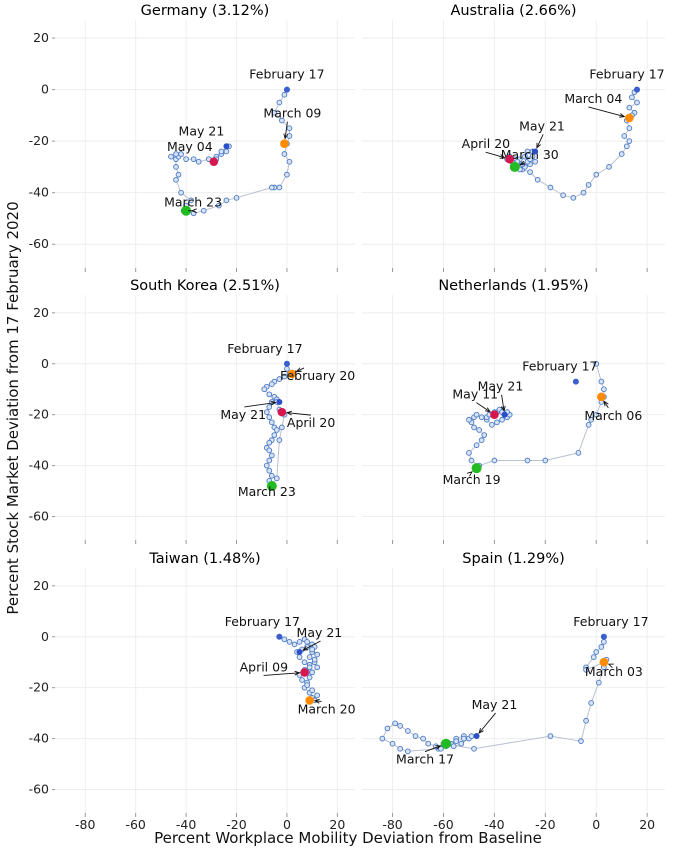 Image resolution: width=675 pixels, height=850 pixels. I want to click on panel-title: Taiwan (1.48%), so click(204, 559).